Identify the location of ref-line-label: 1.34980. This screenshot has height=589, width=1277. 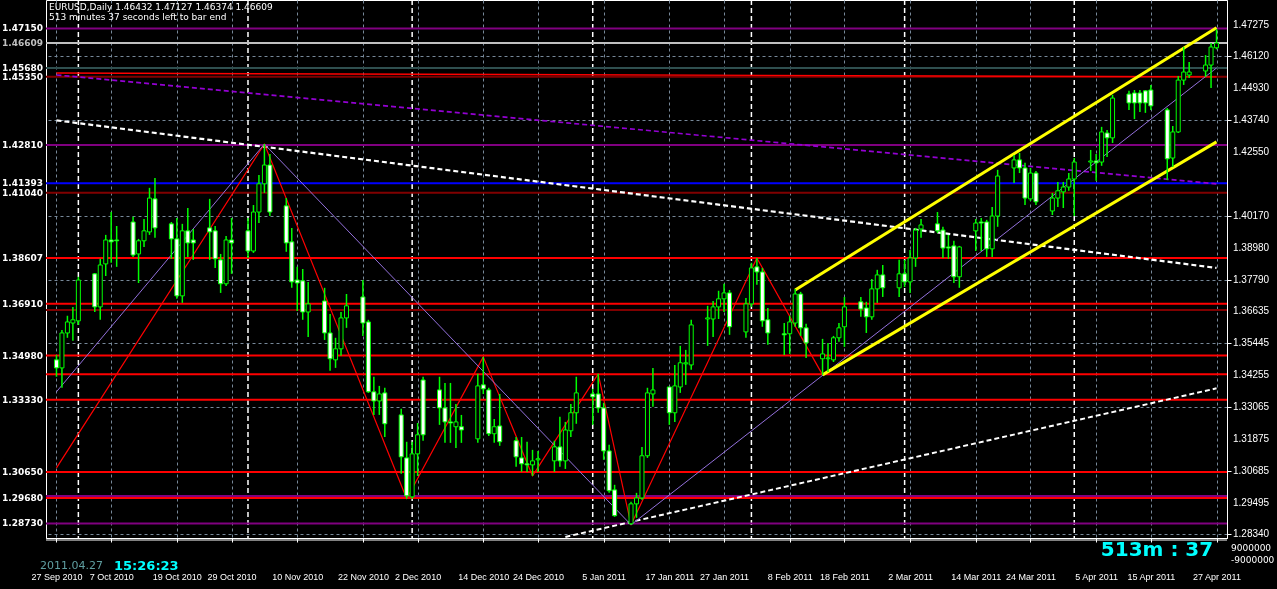
(22, 355).